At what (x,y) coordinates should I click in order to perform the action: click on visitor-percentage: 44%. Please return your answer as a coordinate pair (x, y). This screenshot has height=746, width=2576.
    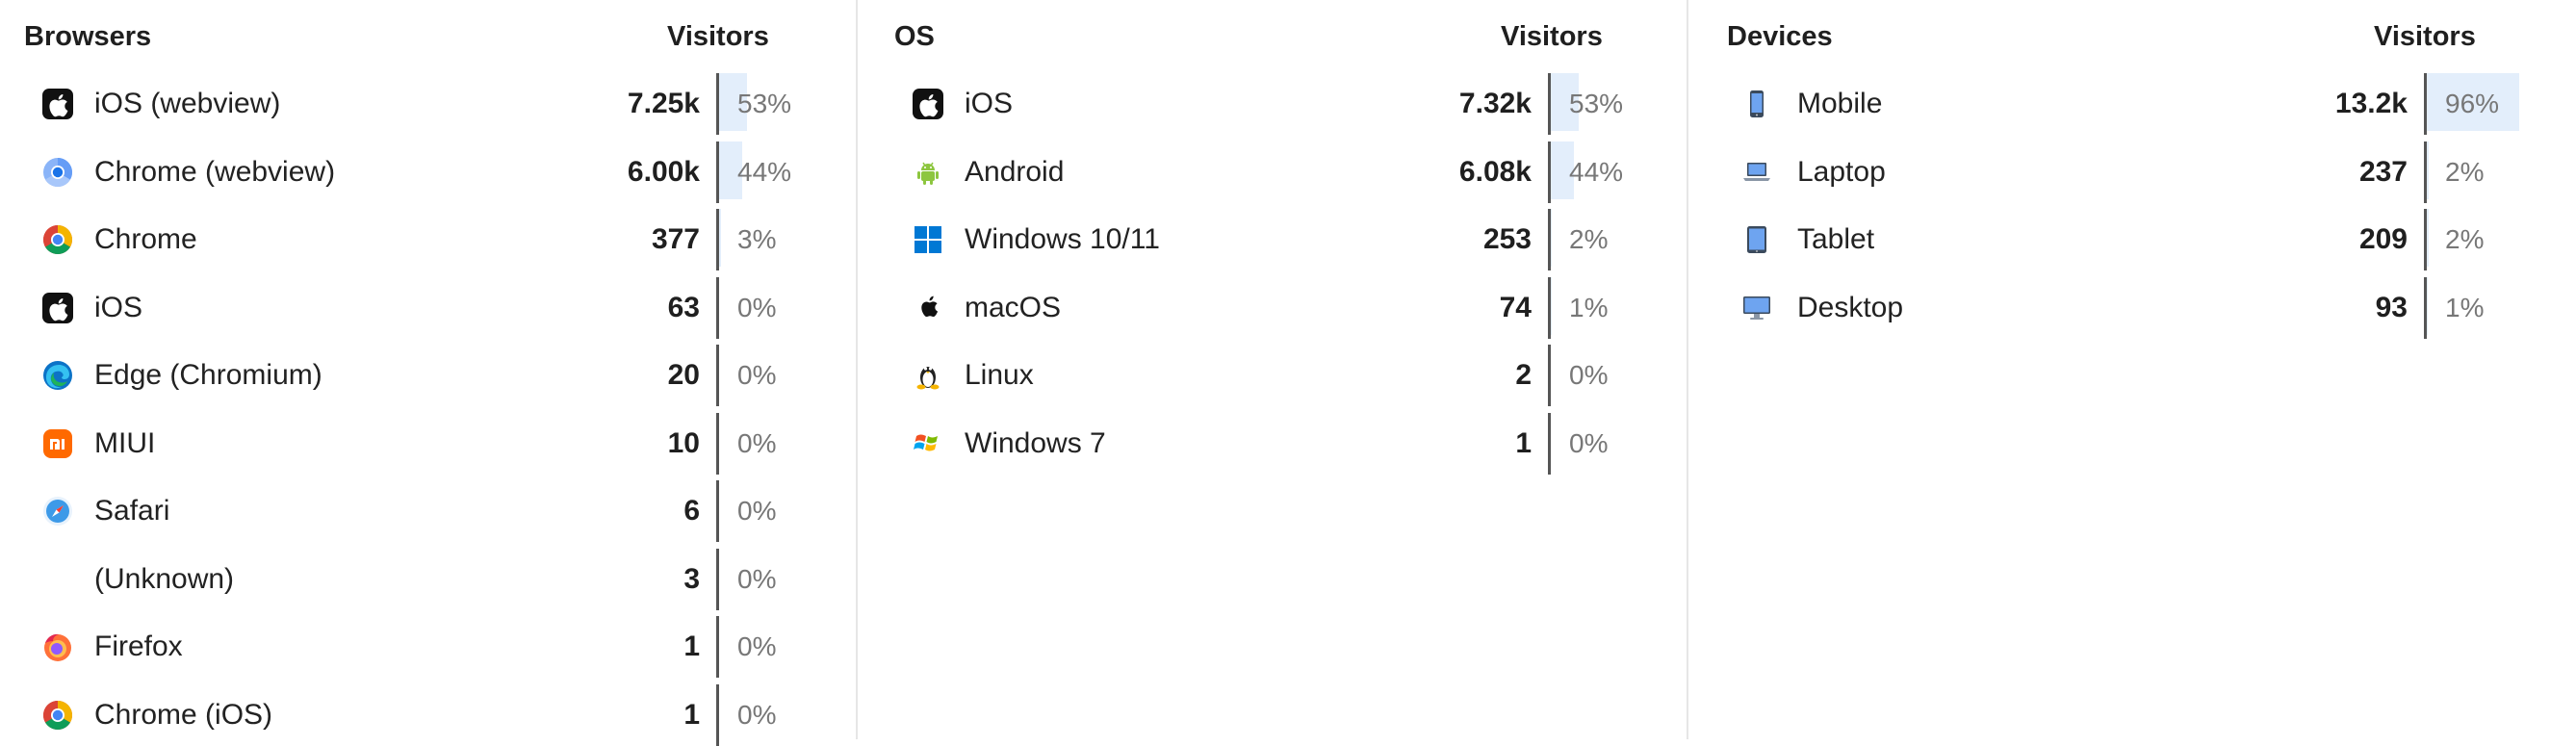
    Looking at the image, I should click on (764, 171).